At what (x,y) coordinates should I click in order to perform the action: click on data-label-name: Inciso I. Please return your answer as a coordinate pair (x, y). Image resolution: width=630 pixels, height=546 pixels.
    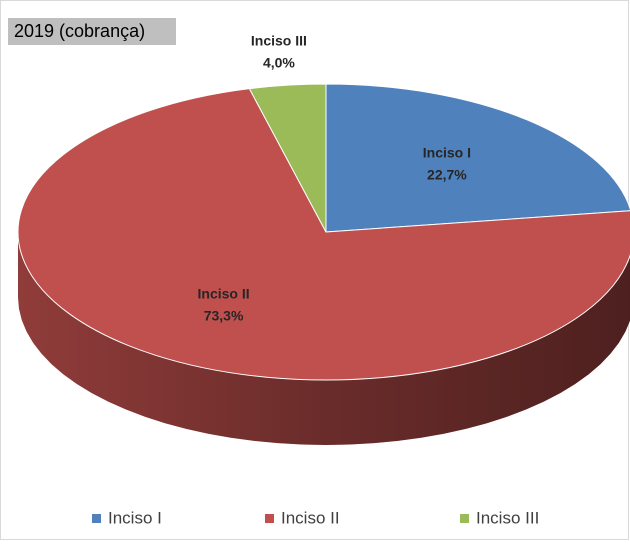
    Looking at the image, I should click on (447, 153).